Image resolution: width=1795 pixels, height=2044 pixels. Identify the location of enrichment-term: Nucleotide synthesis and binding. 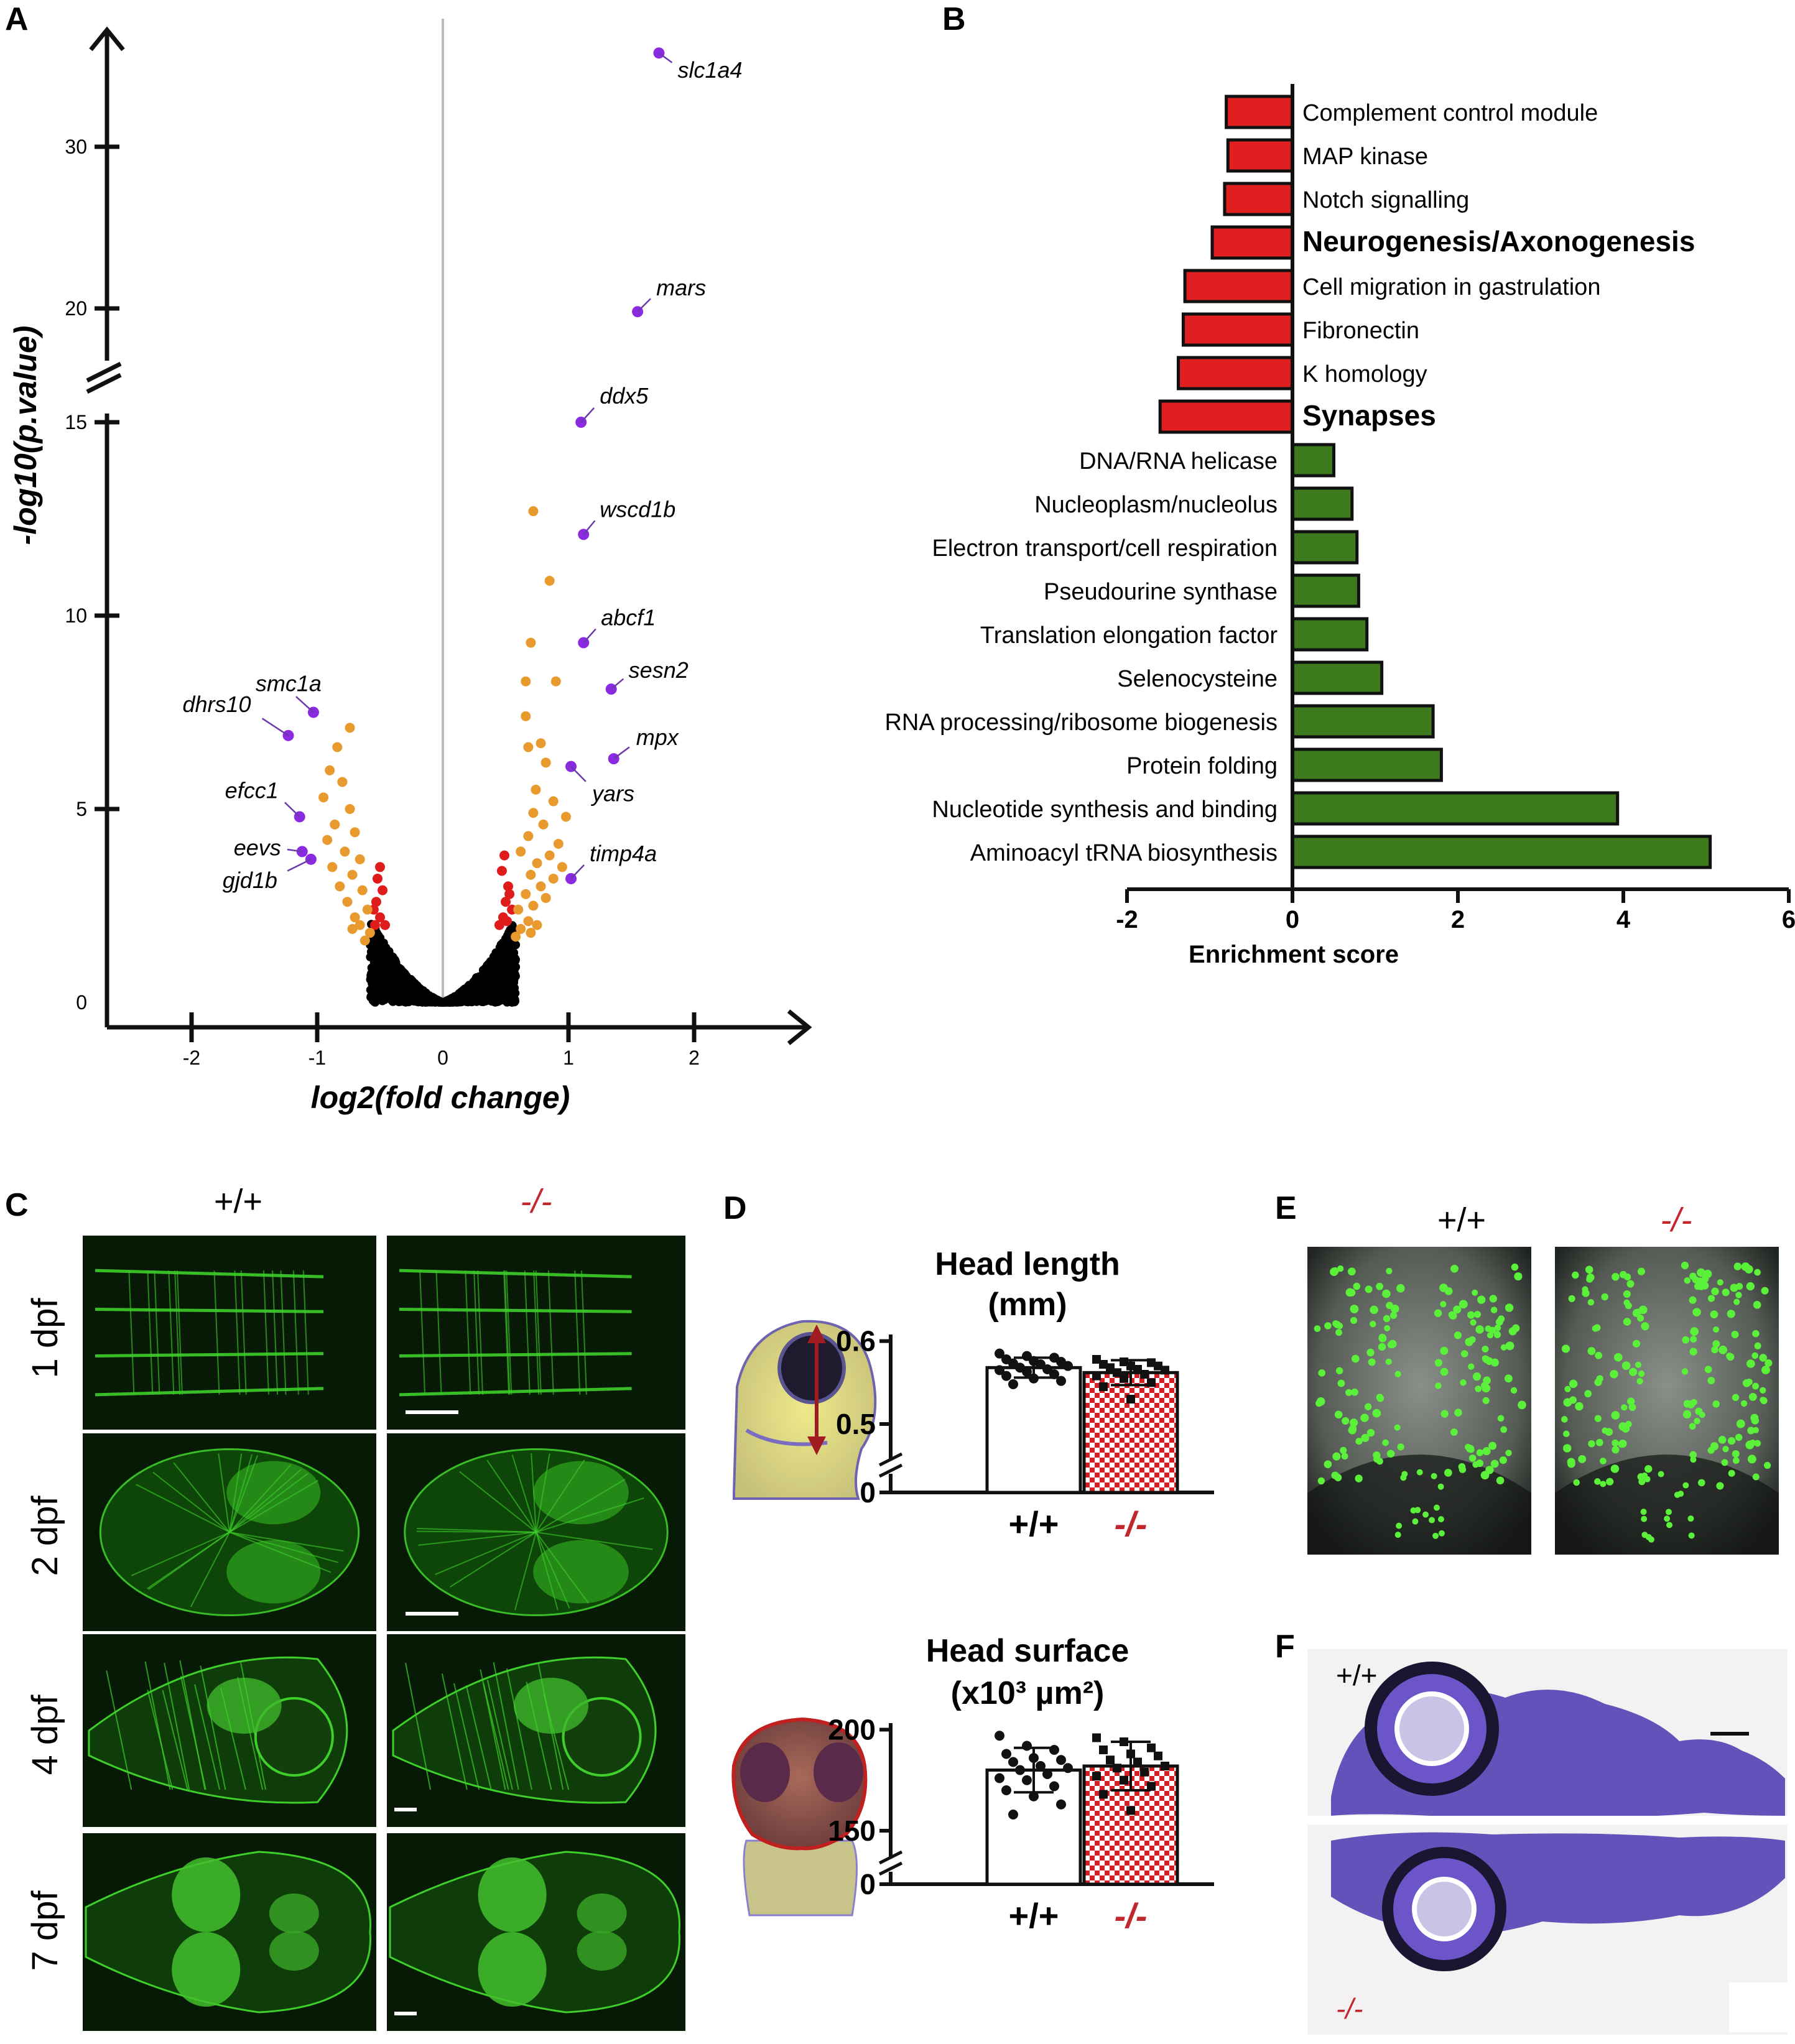
(1105, 810).